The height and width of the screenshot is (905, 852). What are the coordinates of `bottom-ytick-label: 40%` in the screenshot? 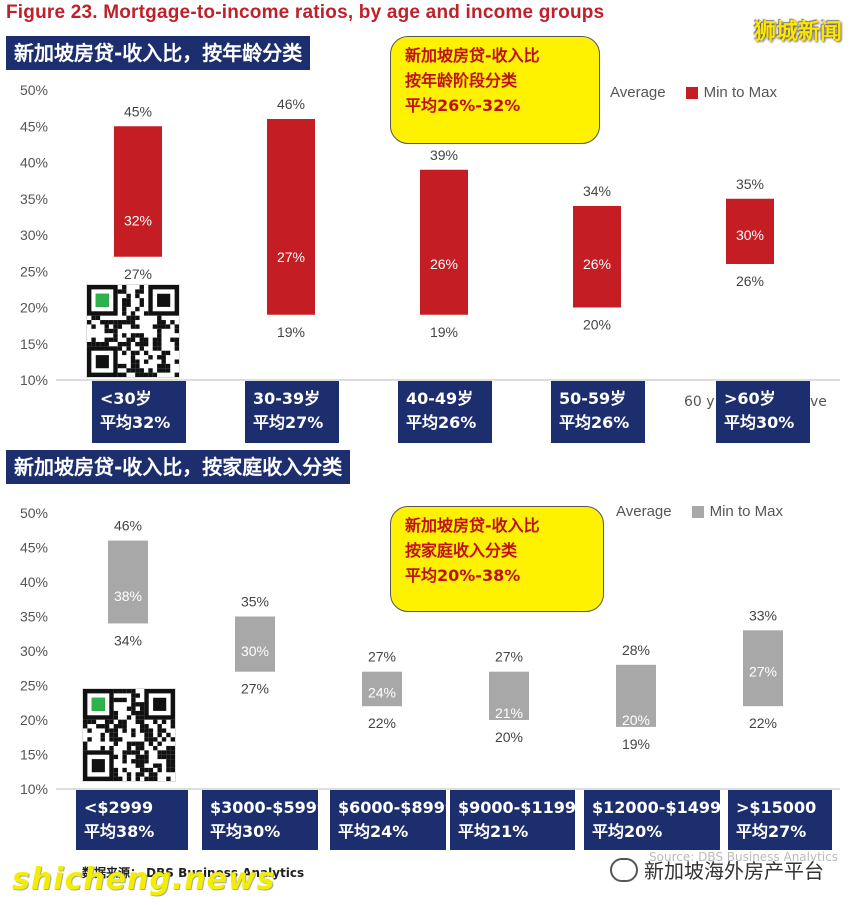 It's located at (34, 582).